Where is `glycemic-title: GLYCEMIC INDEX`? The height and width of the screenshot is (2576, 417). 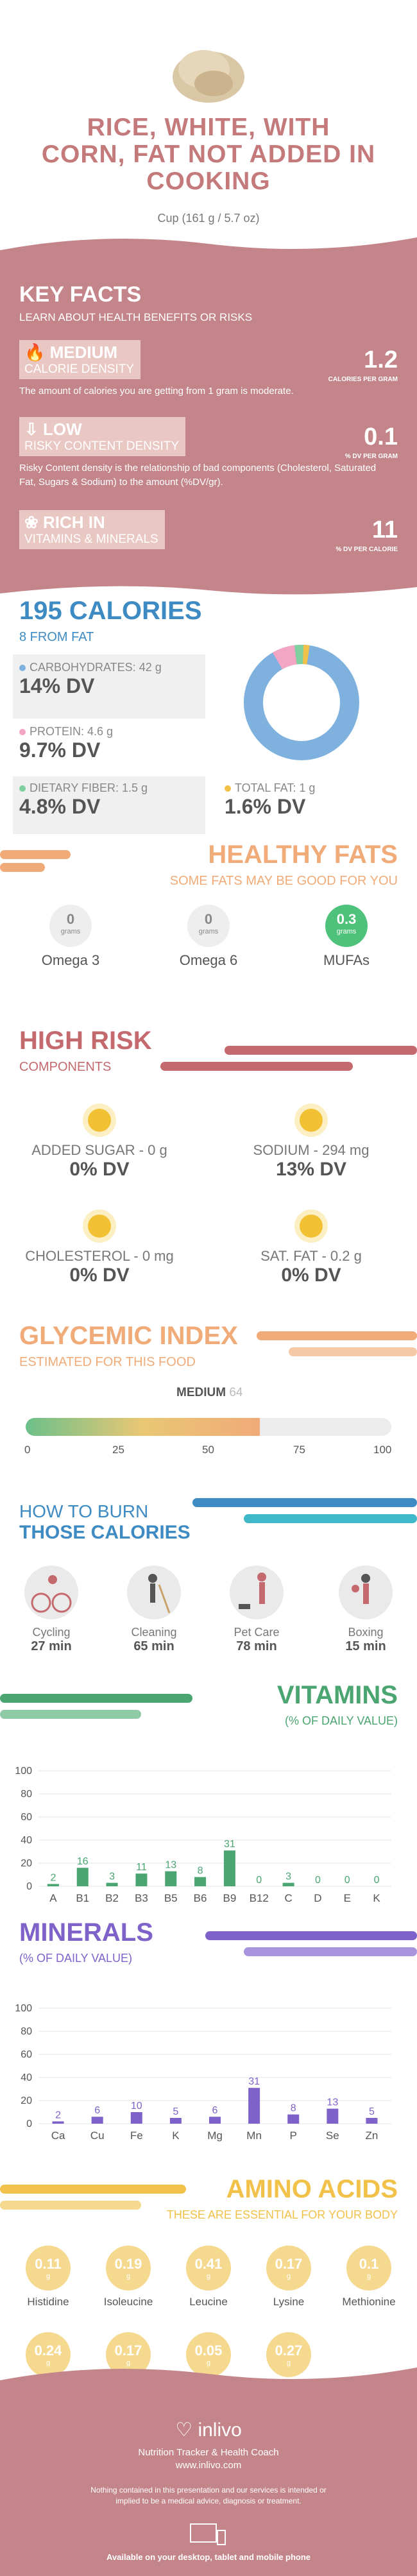 glycemic-title: GLYCEMIC INDEX is located at coordinates (128, 1336).